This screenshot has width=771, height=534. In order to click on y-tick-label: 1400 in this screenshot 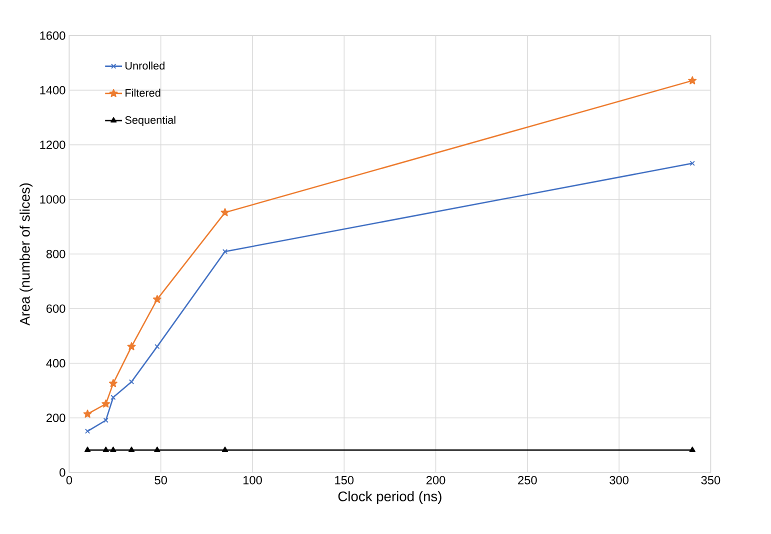, I will do `click(53, 90)`.